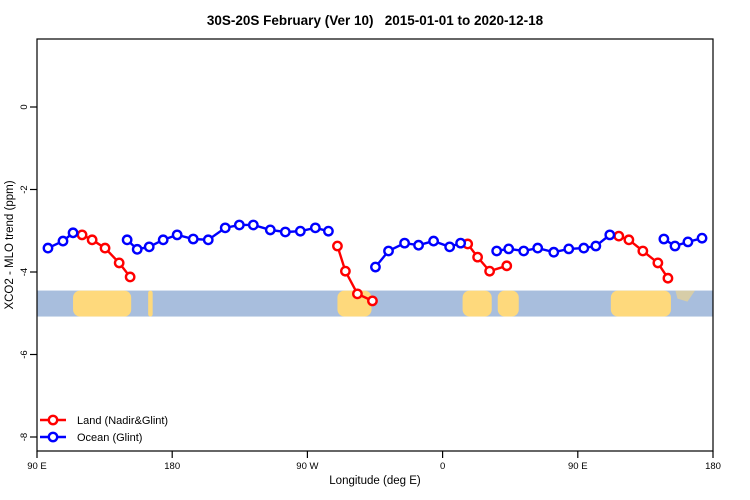 The width and height of the screenshot is (750, 500). I want to click on legend-entry-land: Land (Nadir&Glint), so click(104, 420).